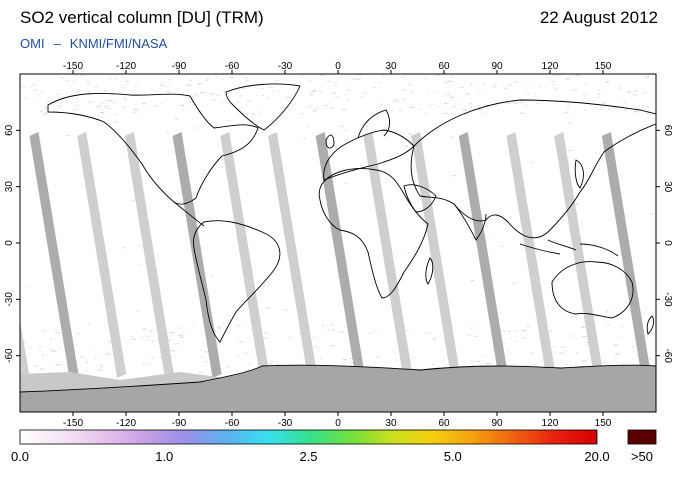 Image resolution: width=676 pixels, height=480 pixels. I want to click on lon-label-top: 150, so click(603, 66).